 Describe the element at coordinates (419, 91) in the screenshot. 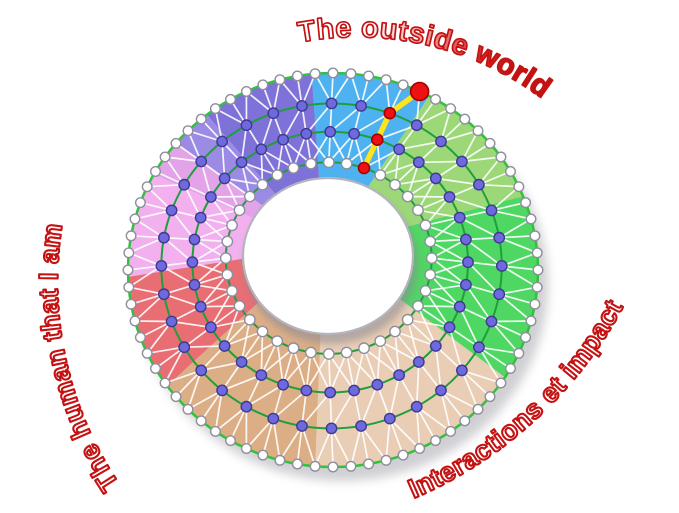

I see `selected-node-outer` at that location.